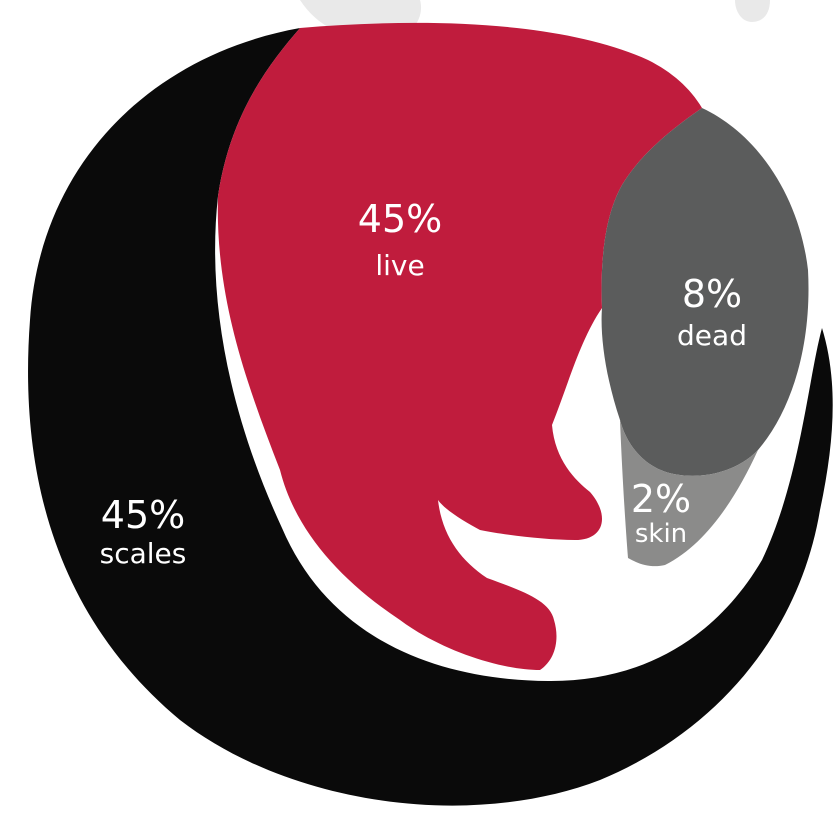 The image size is (833, 821). Describe the element at coordinates (712, 335) in the screenshot. I see `data-label-dead-name: dead` at that location.